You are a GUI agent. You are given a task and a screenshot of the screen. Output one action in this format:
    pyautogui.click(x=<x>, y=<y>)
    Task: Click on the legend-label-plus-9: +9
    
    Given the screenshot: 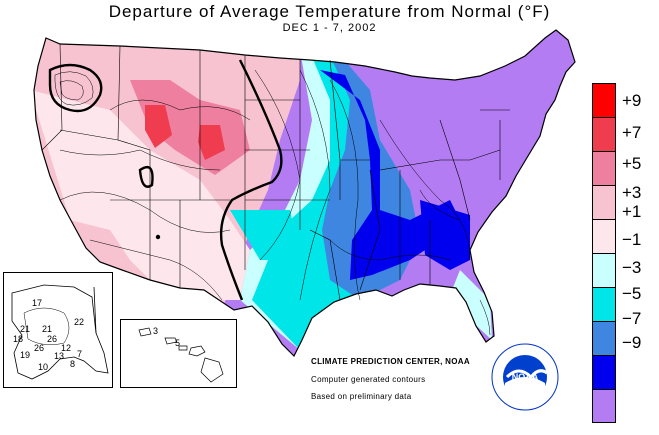 What is the action you would take?
    pyautogui.click(x=632, y=100)
    